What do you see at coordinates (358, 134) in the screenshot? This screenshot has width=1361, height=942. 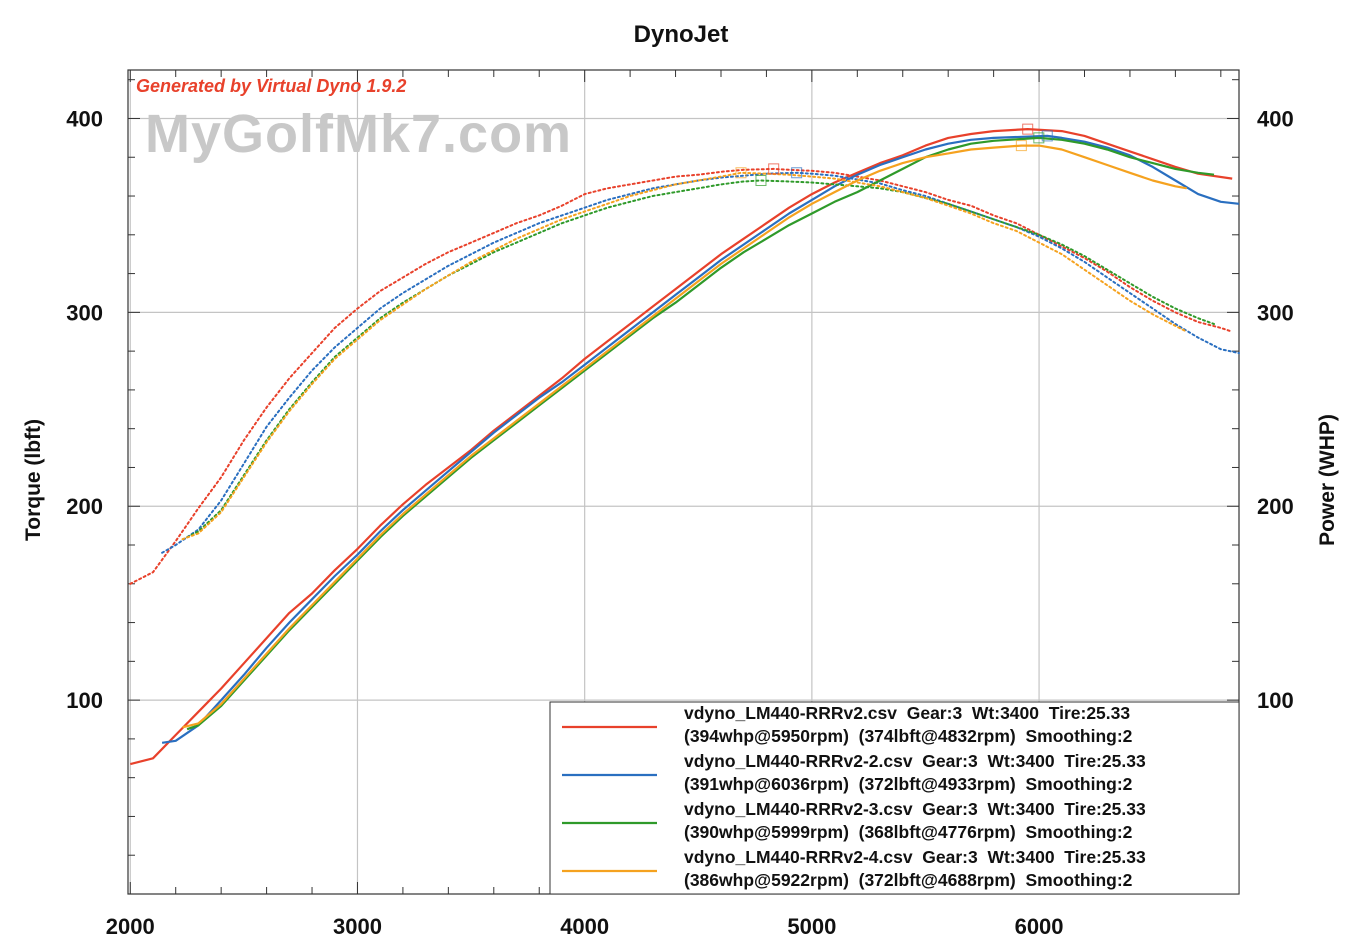 I see `watermark-text: MyGolfMk7.com` at bounding box center [358, 134].